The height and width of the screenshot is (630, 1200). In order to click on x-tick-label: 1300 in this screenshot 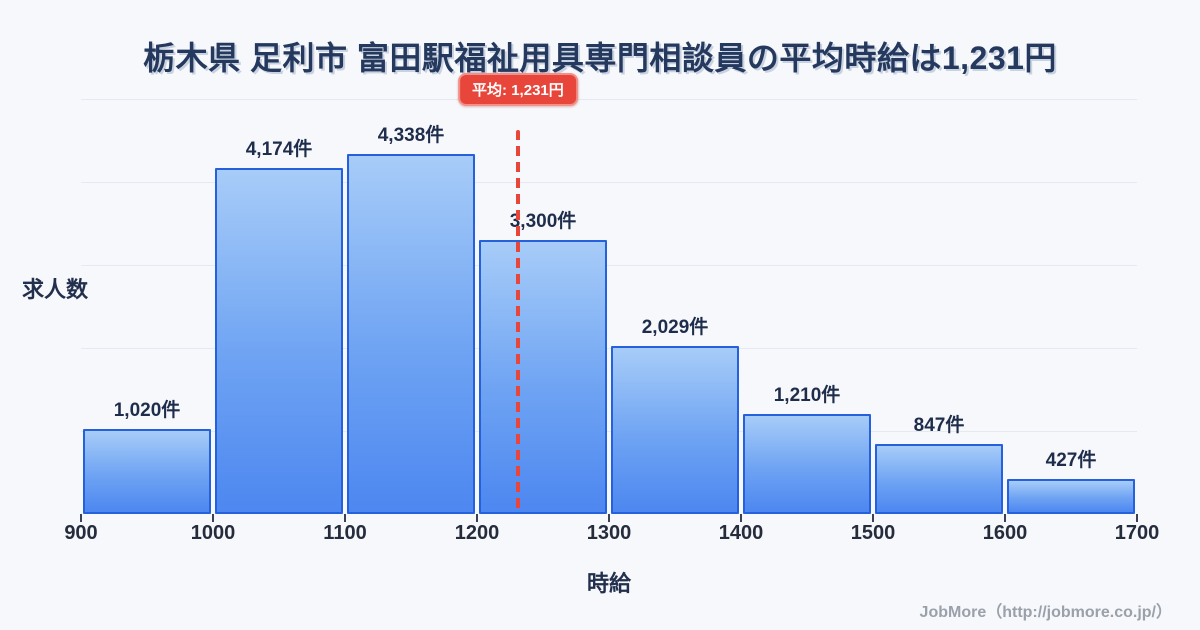, I will do `click(609, 533)`.